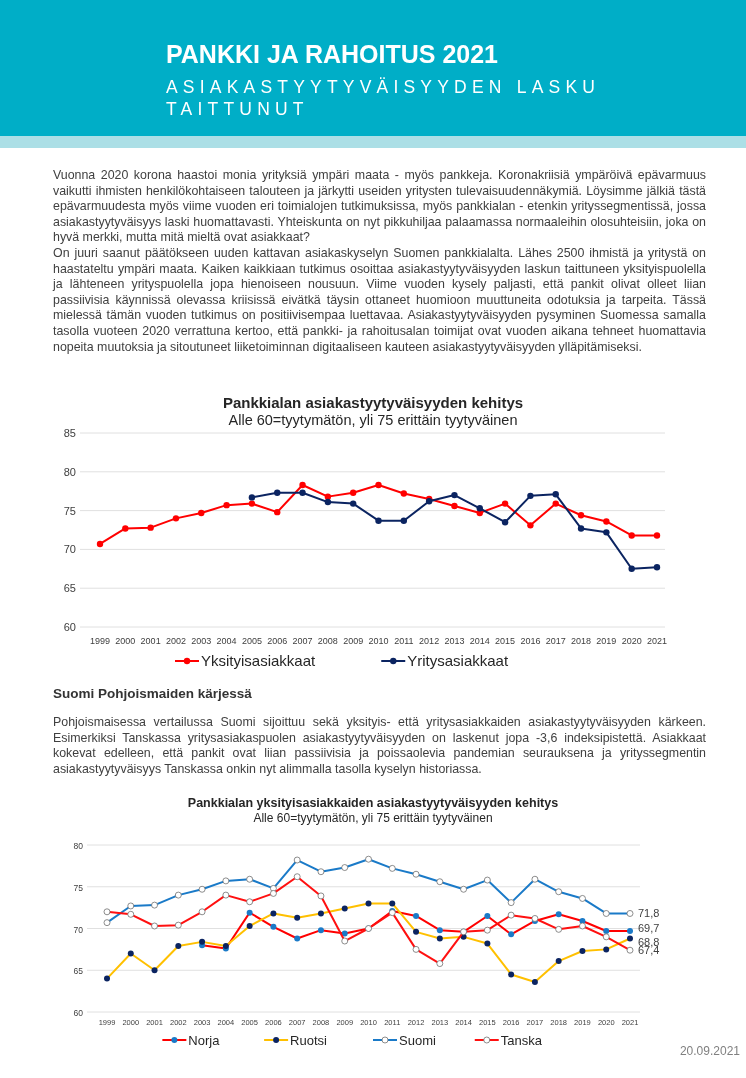 The image size is (746, 1078). Describe the element at coordinates (69, 433) in the screenshot. I see `y-tick-label: 85` at that location.